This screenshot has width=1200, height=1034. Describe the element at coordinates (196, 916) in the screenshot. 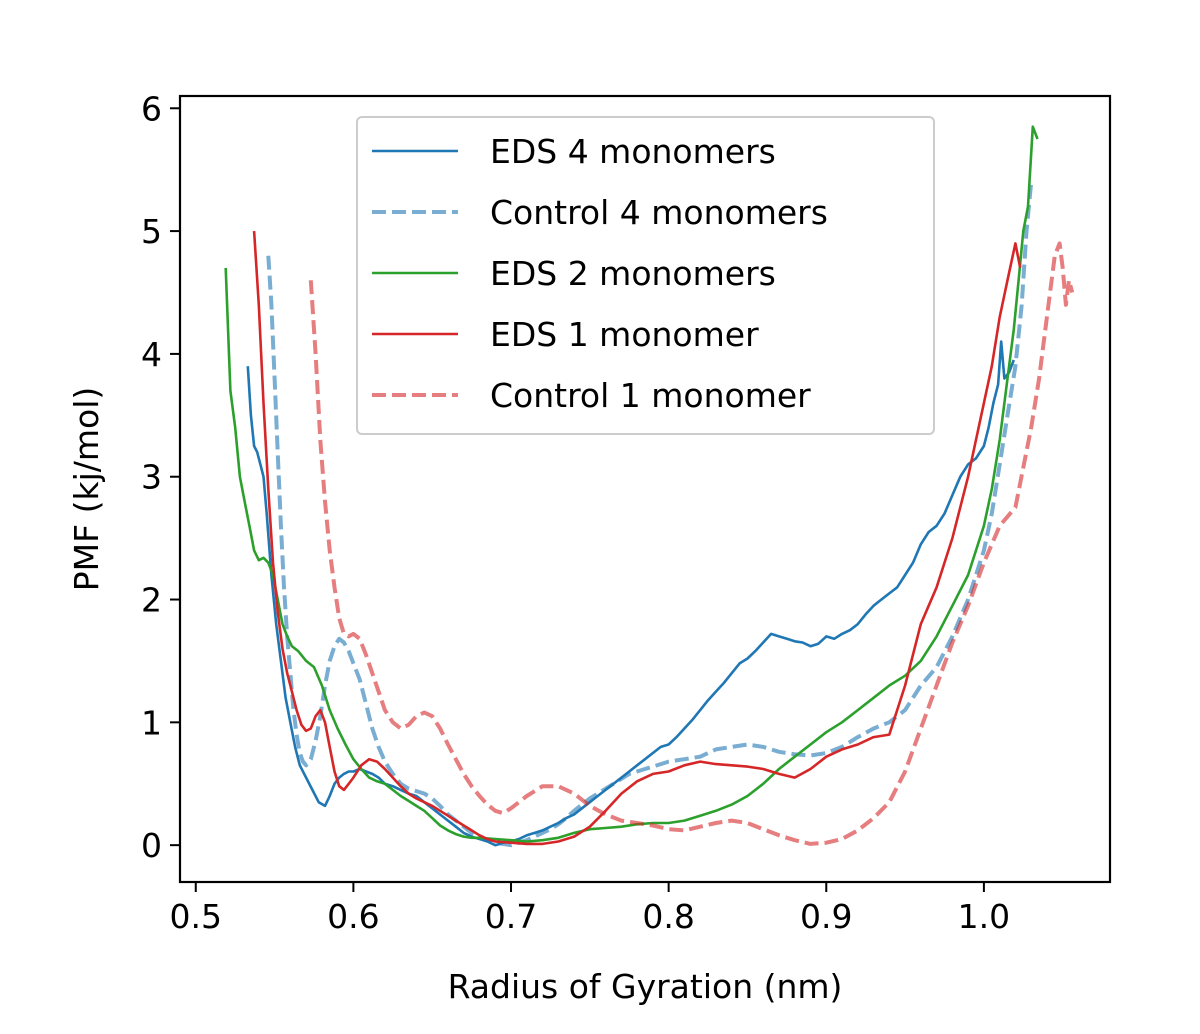

I see `x-tick-label: 0.5` at that location.